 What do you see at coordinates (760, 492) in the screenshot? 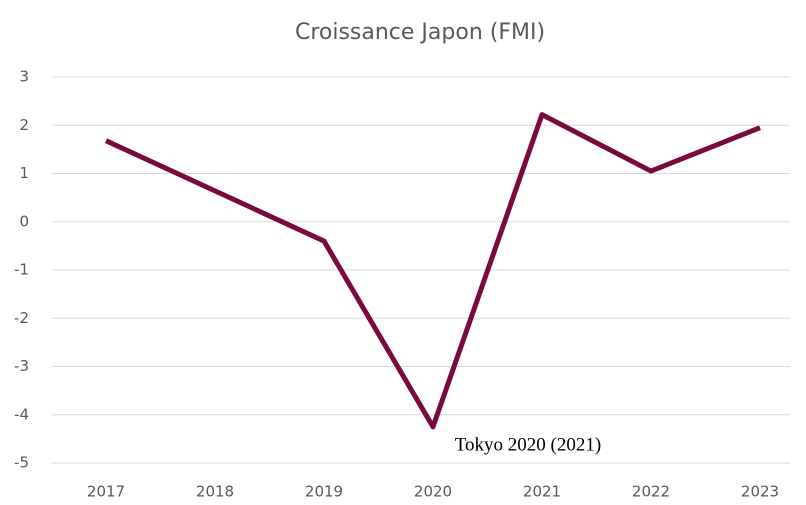
I see `x-tick-label: 2023` at bounding box center [760, 492].